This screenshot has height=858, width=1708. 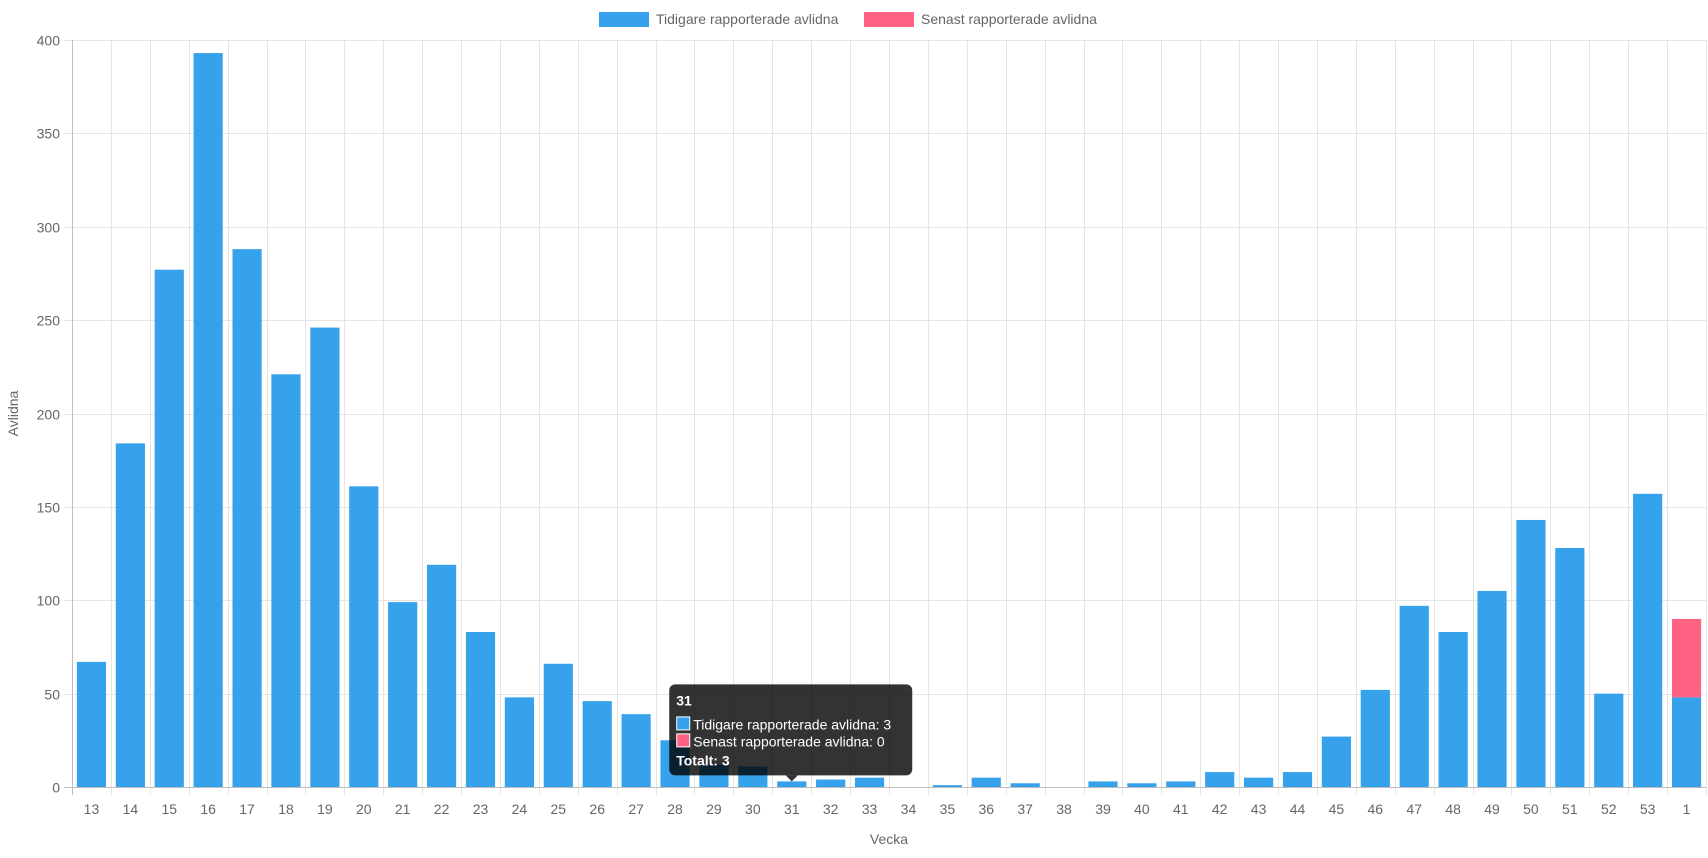 I want to click on tooltip-caret, so click(x=791, y=778).